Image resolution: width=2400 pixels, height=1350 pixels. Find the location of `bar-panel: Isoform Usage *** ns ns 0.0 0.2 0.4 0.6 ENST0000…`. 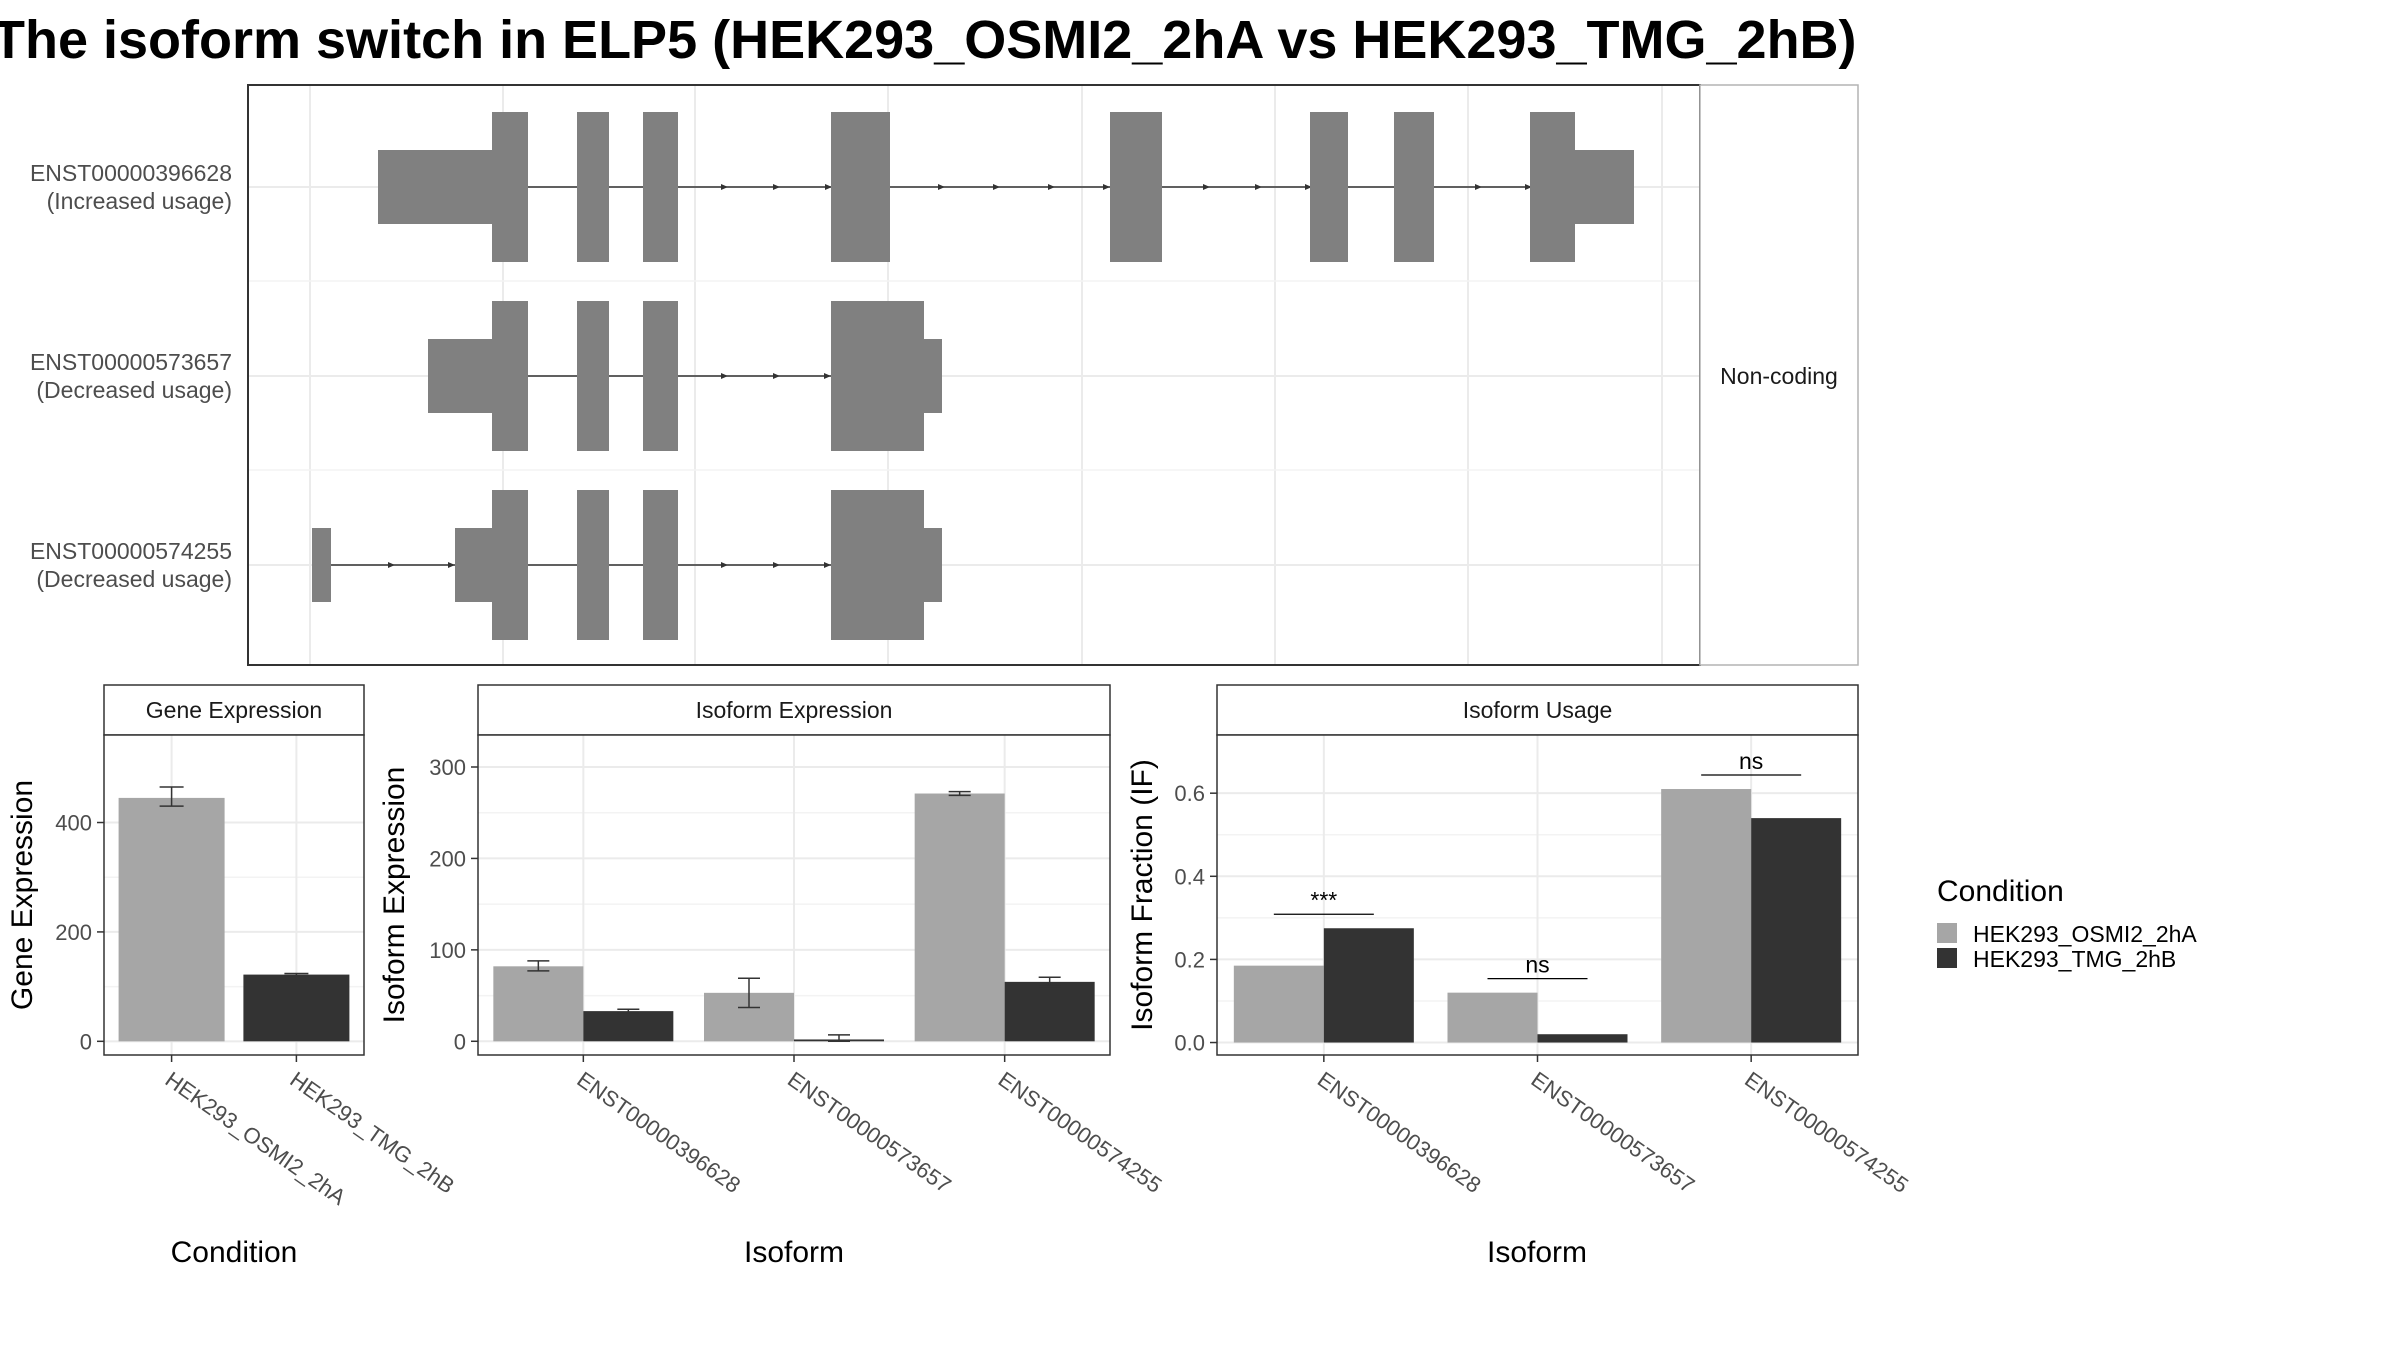

bar-panel: Isoform Usage *** ns ns 0.0 0.2 0.4 0.6 ENST0000… is located at coordinates (1519, 976).